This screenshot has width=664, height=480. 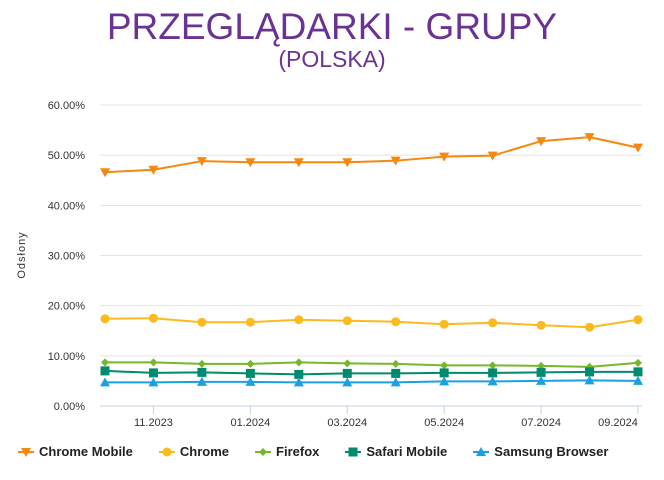 What do you see at coordinates (193, 451) in the screenshot?
I see `legend-item: Chrome` at bounding box center [193, 451].